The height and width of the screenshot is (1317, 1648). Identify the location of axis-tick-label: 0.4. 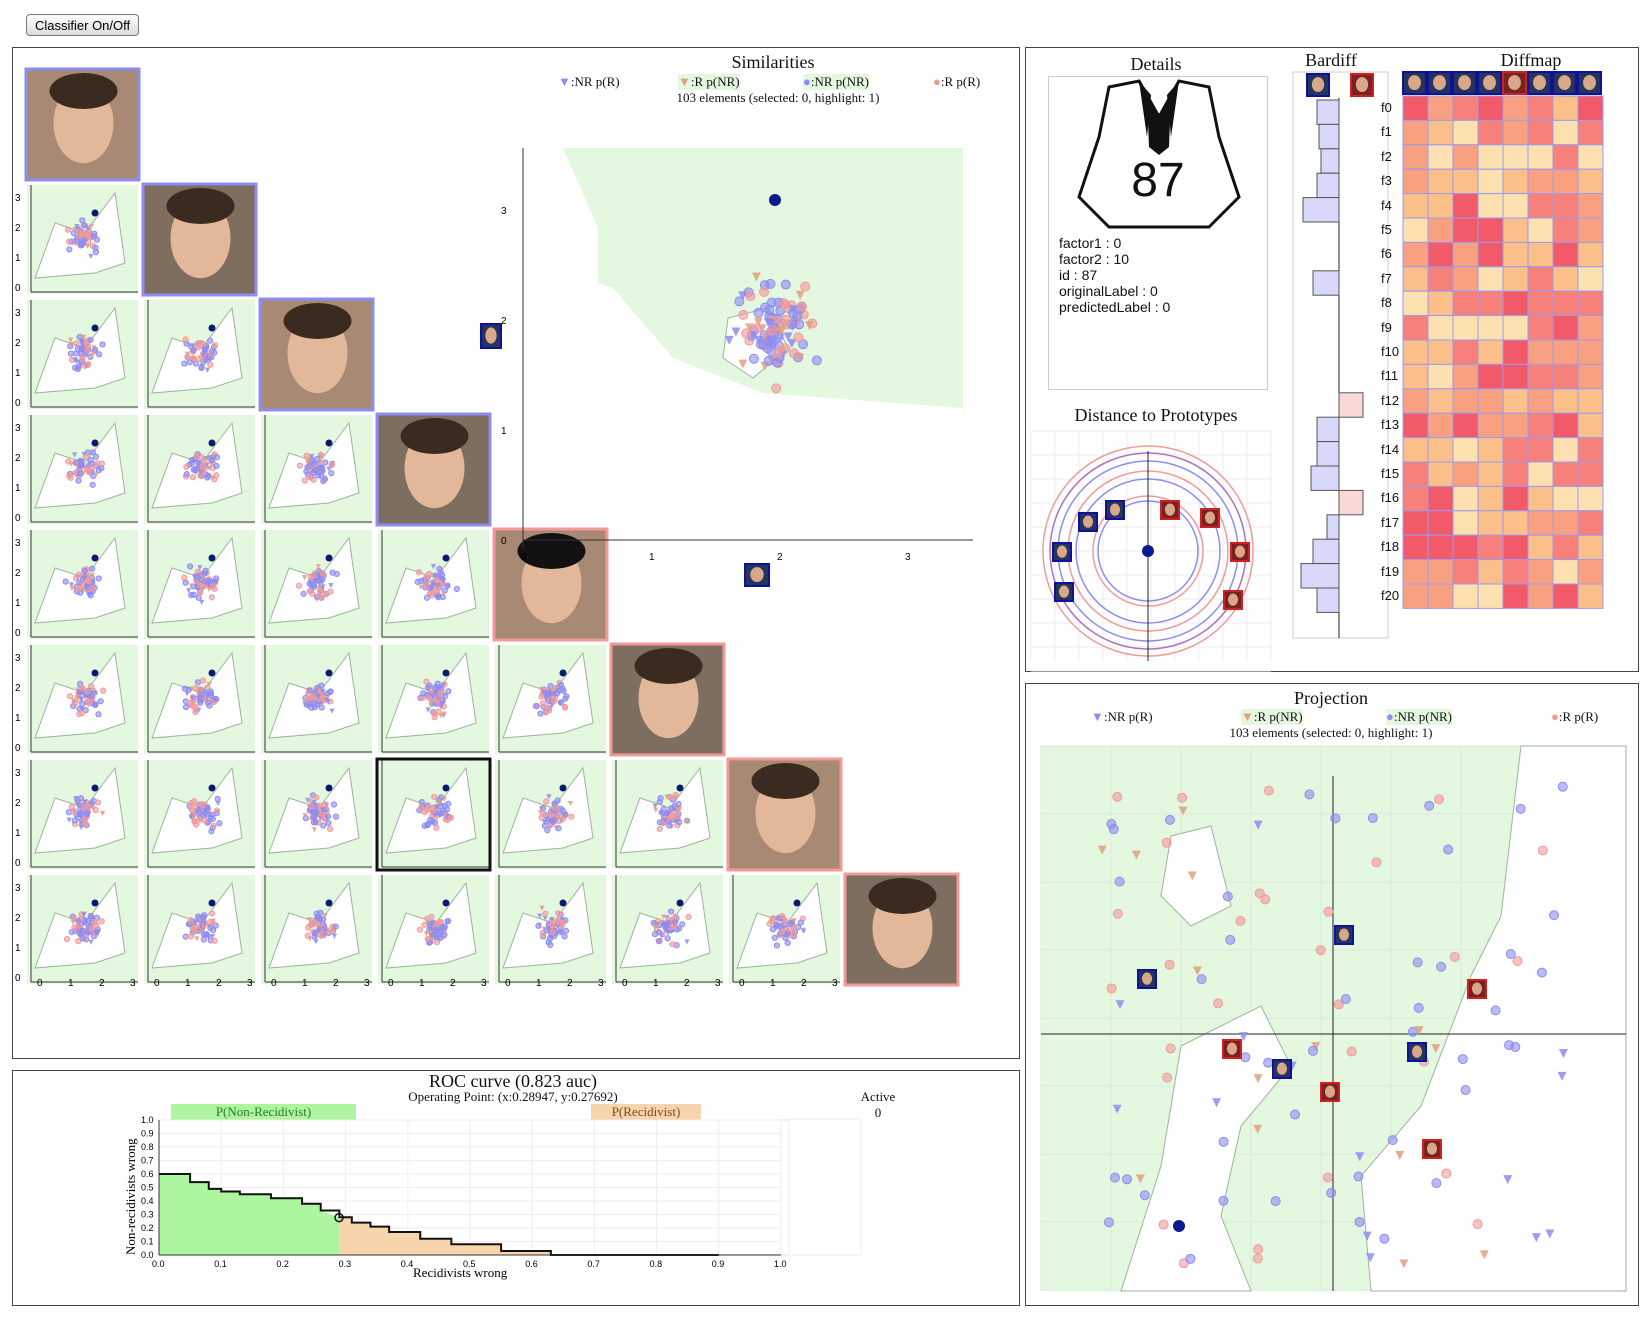
(147, 1201).